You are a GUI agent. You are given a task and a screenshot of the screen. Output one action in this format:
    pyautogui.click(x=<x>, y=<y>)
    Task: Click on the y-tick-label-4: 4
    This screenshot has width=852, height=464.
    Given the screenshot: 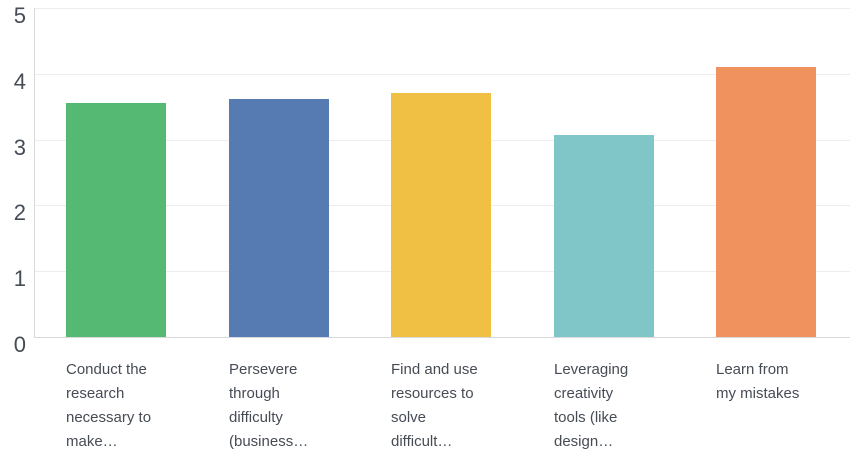 What is the action you would take?
    pyautogui.click(x=19, y=81)
    